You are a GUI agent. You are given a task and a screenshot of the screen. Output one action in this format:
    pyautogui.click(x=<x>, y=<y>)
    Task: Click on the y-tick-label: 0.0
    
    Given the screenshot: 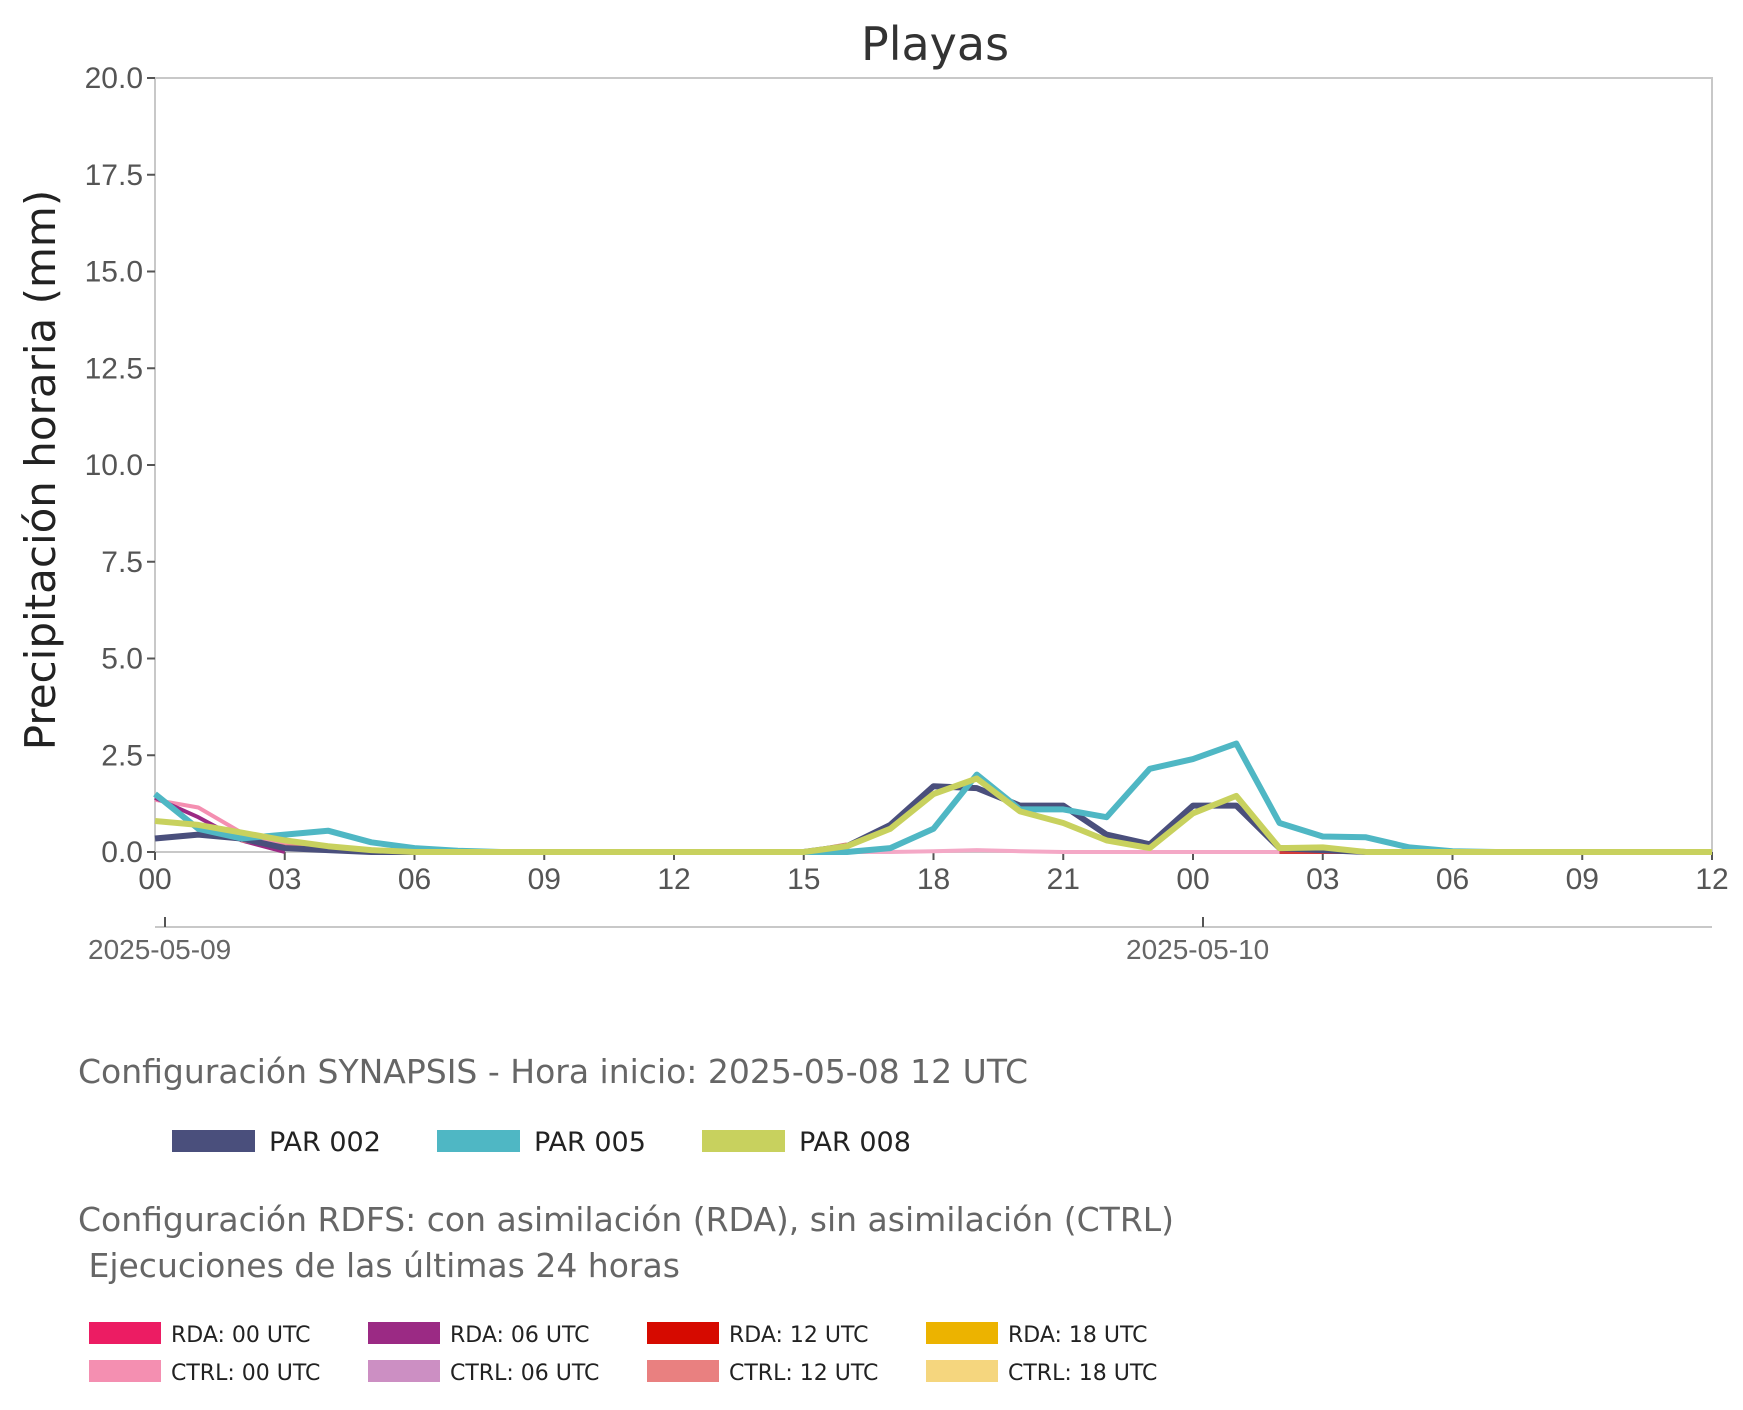 What is the action you would take?
    pyautogui.click(x=122, y=852)
    